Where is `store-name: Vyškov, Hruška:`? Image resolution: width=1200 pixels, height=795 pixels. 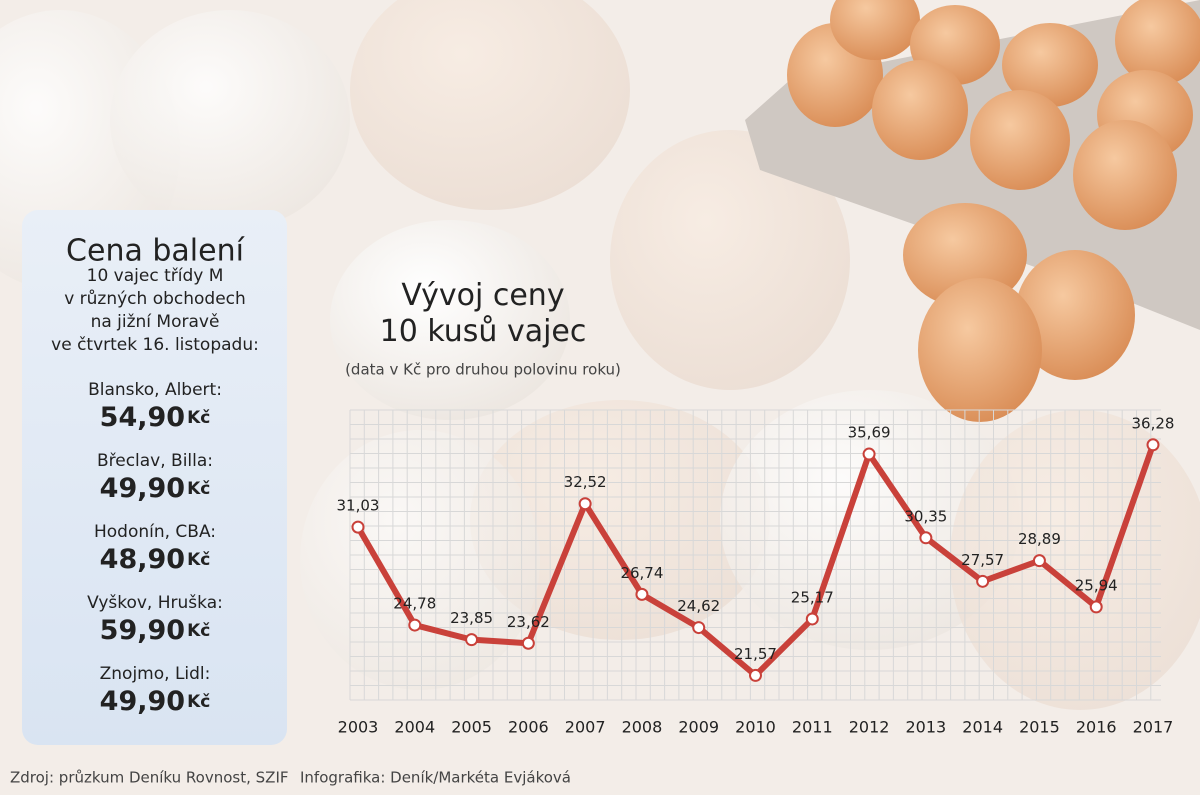 store-name: Vyškov, Hruška: is located at coordinates (155, 603).